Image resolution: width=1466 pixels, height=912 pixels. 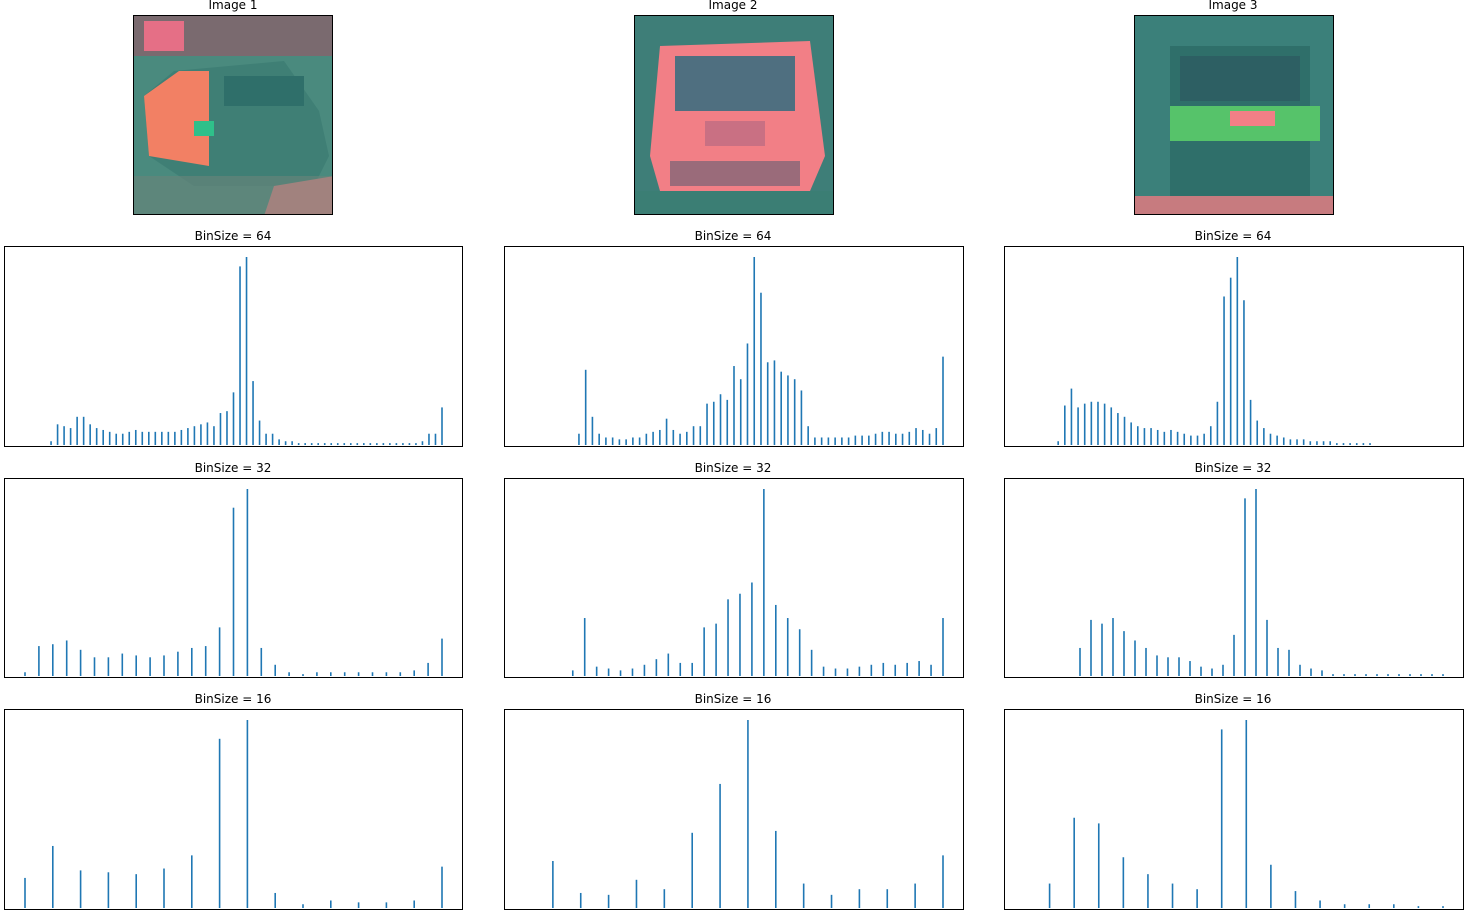 I want to click on histogram-r1c1, so click(x=233, y=346).